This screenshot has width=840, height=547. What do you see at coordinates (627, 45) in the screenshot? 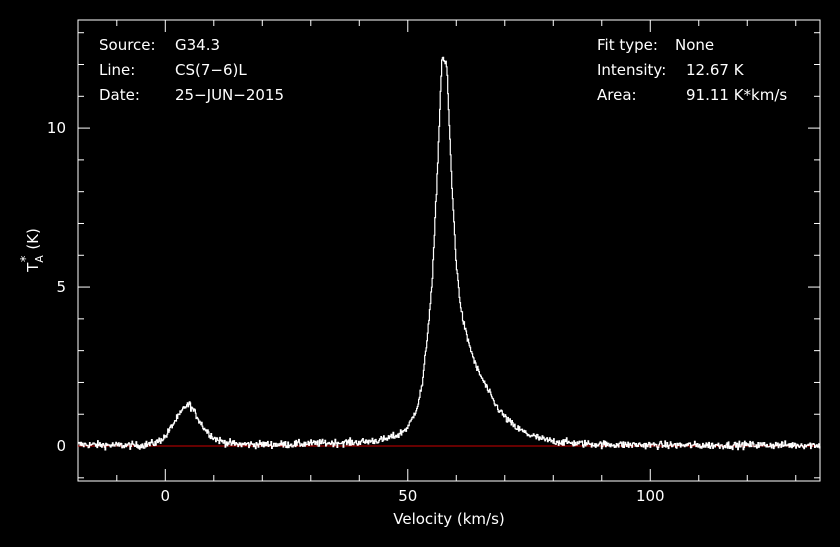
I see `fit-type-label: Fit type:` at bounding box center [627, 45].